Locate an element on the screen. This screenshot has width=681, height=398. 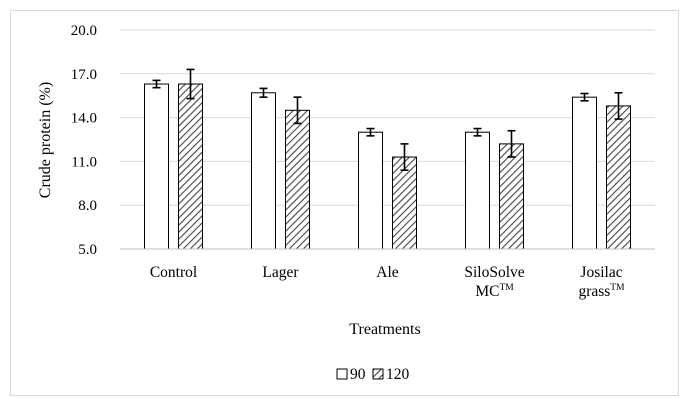
y-tick-label: 11.0 is located at coordinates (84, 162).